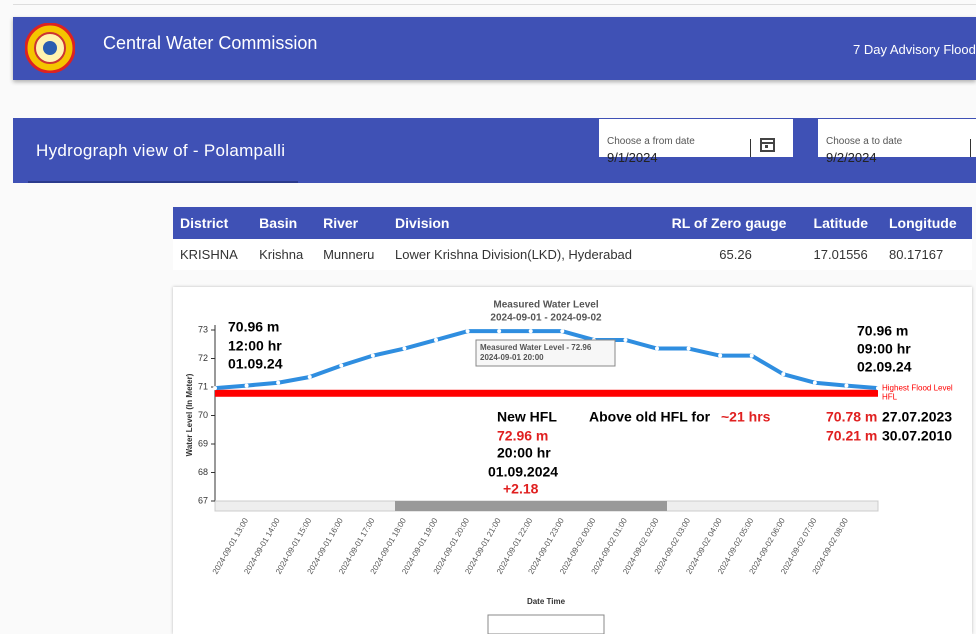 This screenshot has width=976, height=634. Describe the element at coordinates (546, 601) in the screenshot. I see `x-axis-title: Date Time` at that location.